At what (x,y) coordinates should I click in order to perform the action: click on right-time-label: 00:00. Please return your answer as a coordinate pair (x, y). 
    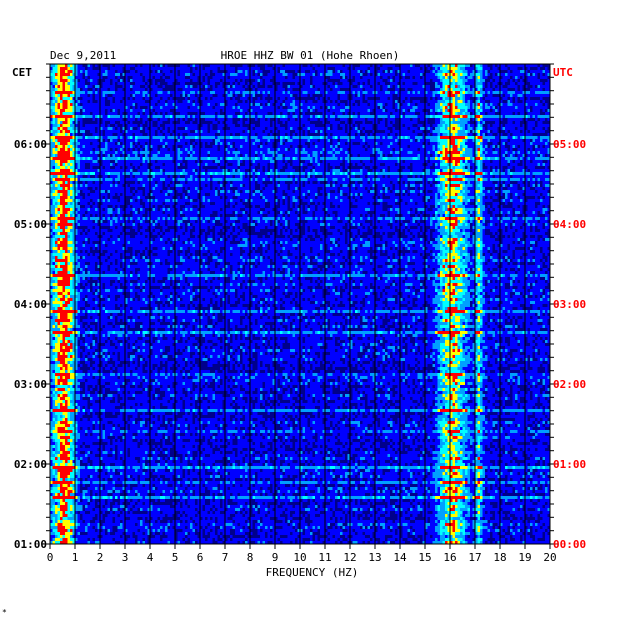
    Looking at the image, I should click on (569, 544).